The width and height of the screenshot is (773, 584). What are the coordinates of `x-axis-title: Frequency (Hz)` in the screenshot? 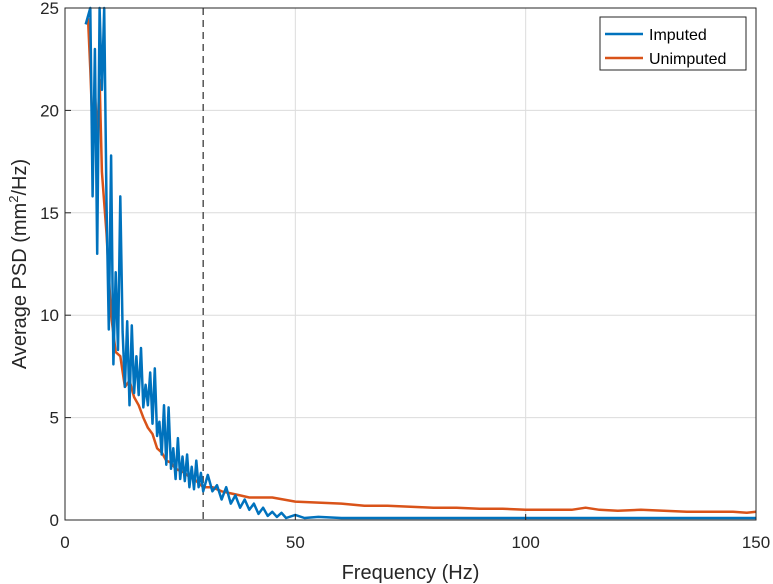 It's located at (411, 573).